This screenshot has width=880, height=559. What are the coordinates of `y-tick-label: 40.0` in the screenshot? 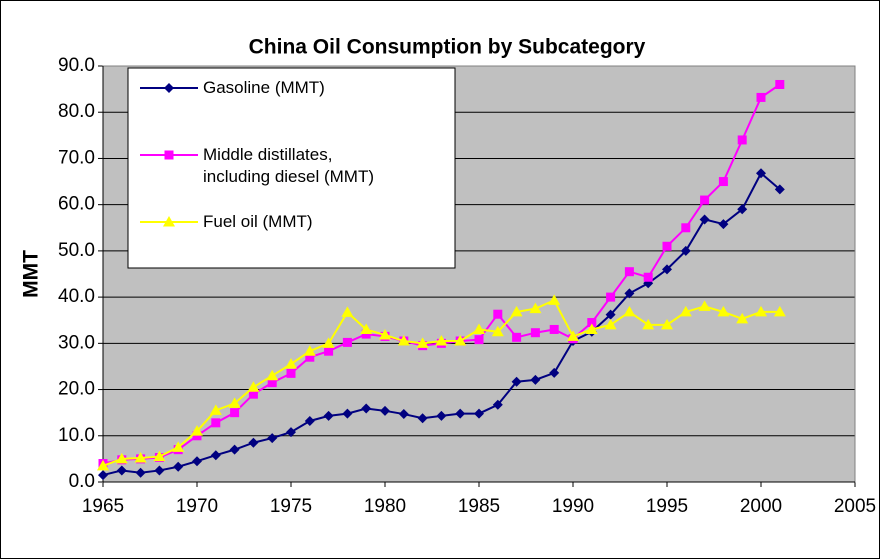 It's located at (76, 296).